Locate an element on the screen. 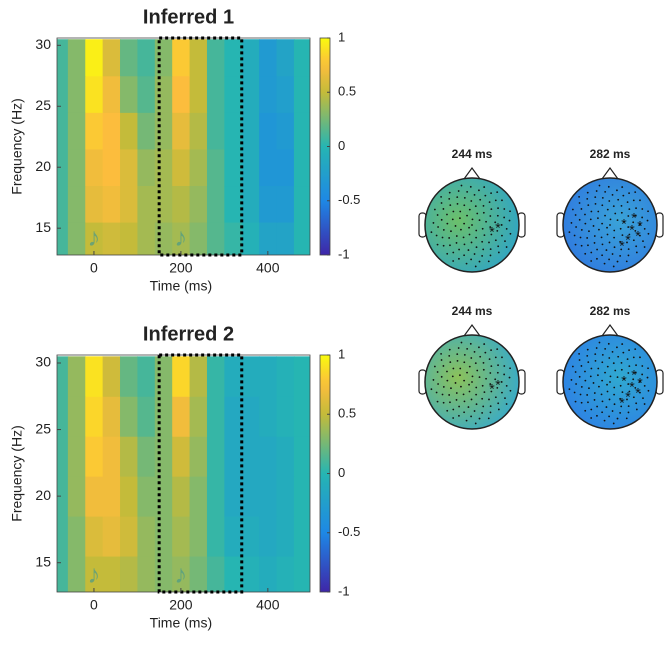  window-box is located at coordinates (200, 473).